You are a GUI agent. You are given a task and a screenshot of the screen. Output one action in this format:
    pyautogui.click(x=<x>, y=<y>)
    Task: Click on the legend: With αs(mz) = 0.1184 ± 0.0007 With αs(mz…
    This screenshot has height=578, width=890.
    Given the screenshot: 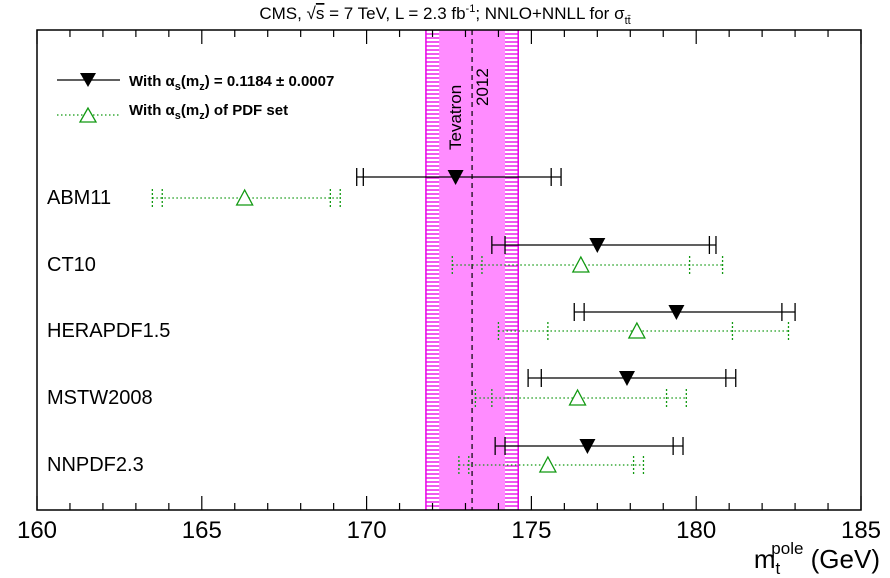 What is the action you would take?
    pyautogui.click(x=195, y=98)
    